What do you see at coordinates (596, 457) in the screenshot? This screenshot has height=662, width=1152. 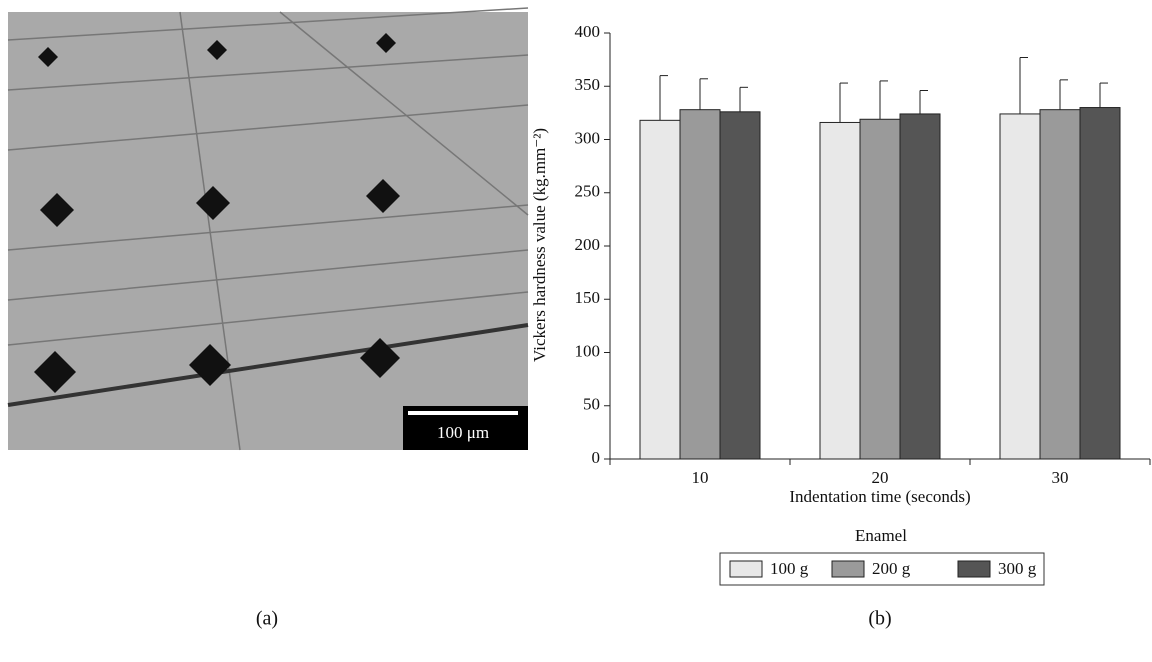 I see `y-tick-label: 0` at bounding box center [596, 457].